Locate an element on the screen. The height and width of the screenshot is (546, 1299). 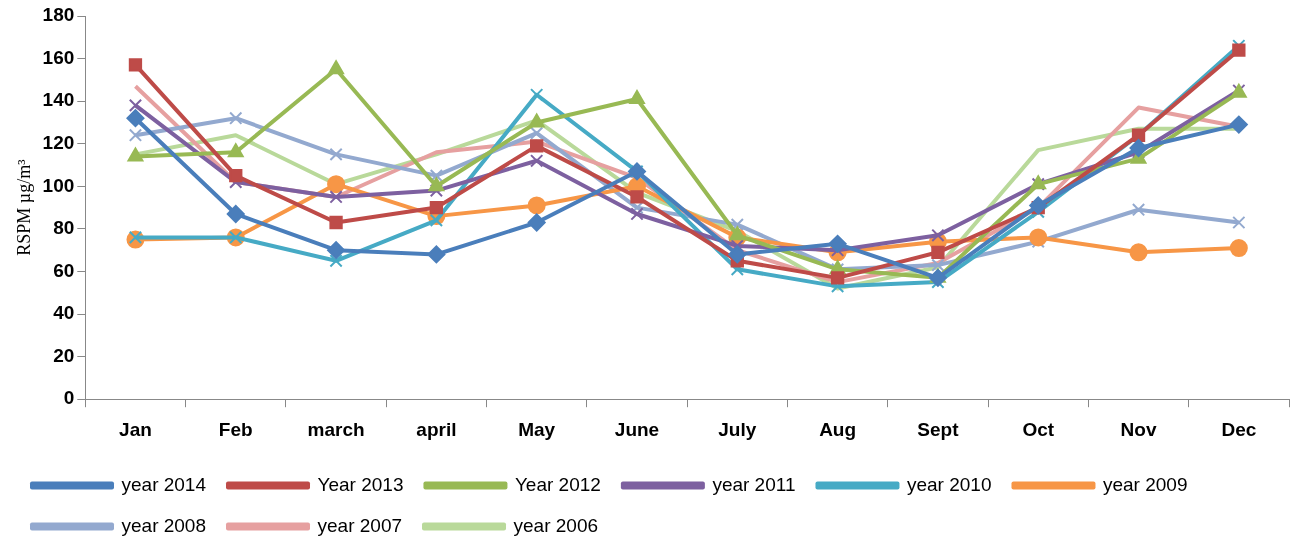
legend-label: year 2006 is located at coordinates (556, 525).